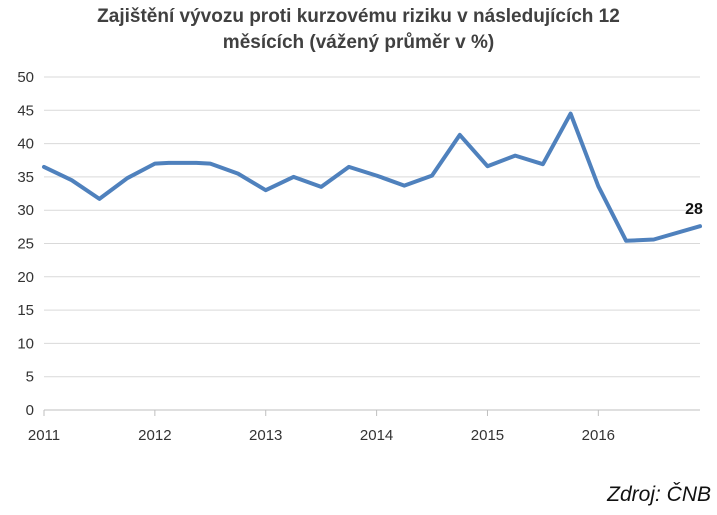  I want to click on x-tick-label: 2011, so click(44, 435).